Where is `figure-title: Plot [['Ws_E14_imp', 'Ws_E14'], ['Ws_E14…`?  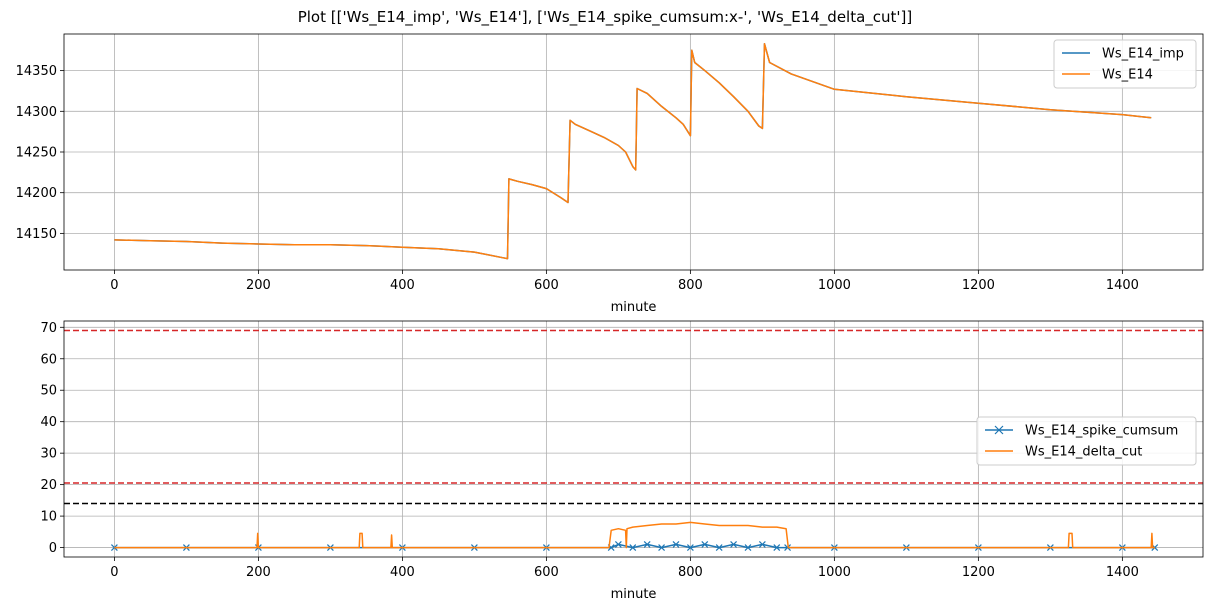 figure-title: Plot [['Ws_E14_imp', 'Ws_E14'], ['Ws_E14… is located at coordinates (605, 17).